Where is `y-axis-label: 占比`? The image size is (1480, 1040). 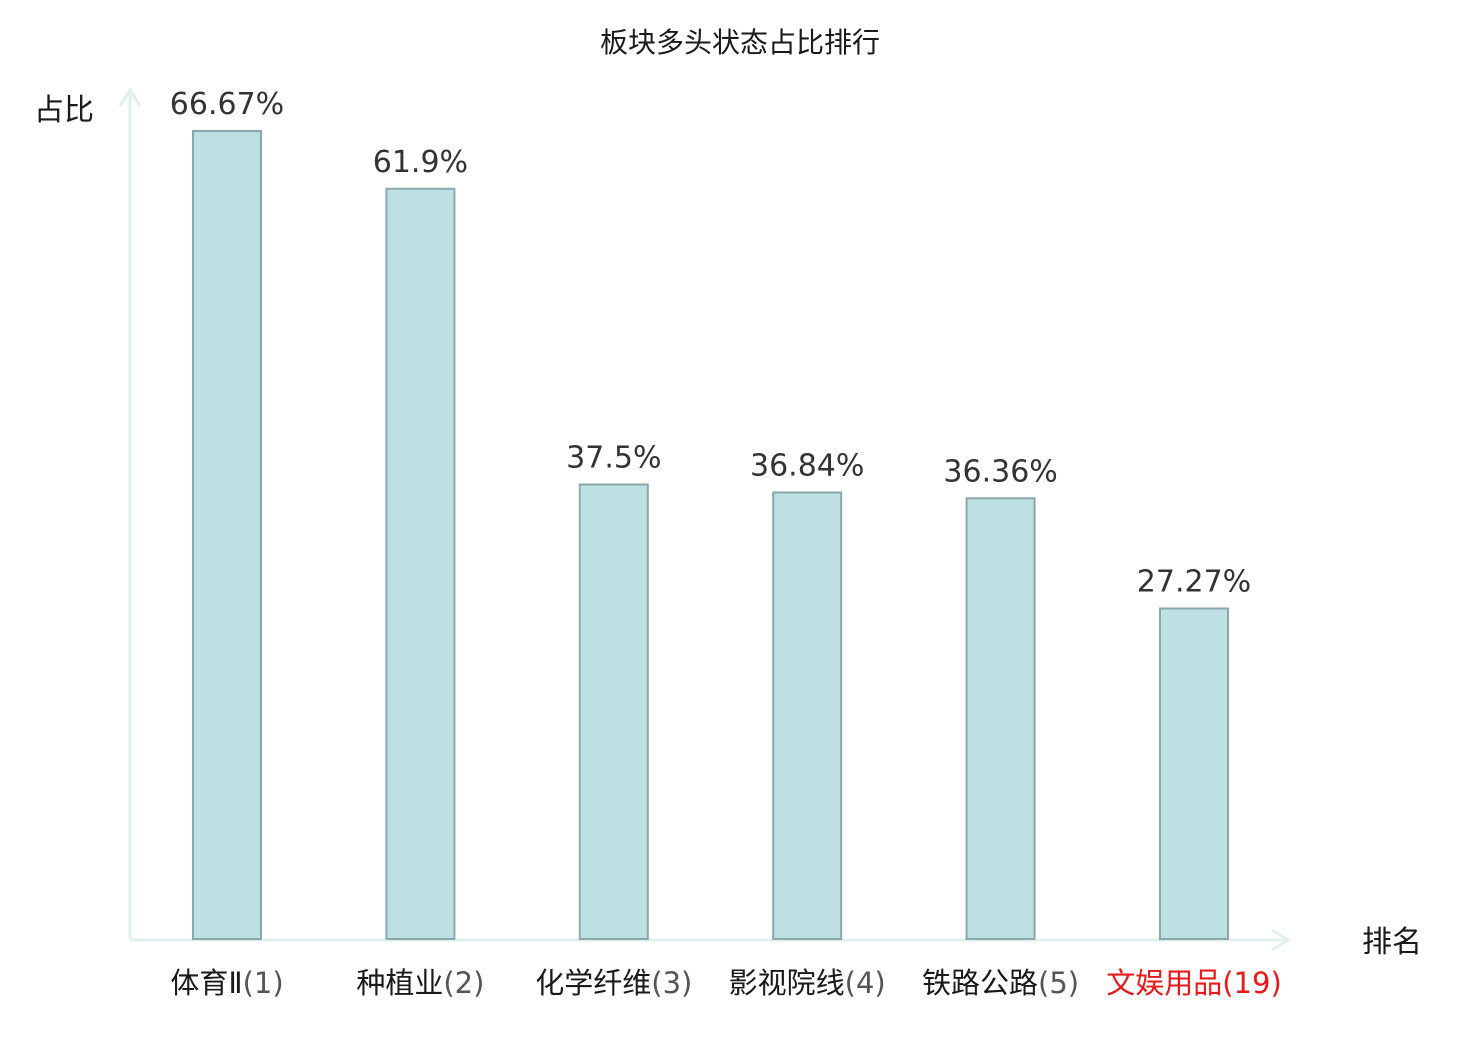 y-axis-label: 占比 is located at coordinates (64, 110).